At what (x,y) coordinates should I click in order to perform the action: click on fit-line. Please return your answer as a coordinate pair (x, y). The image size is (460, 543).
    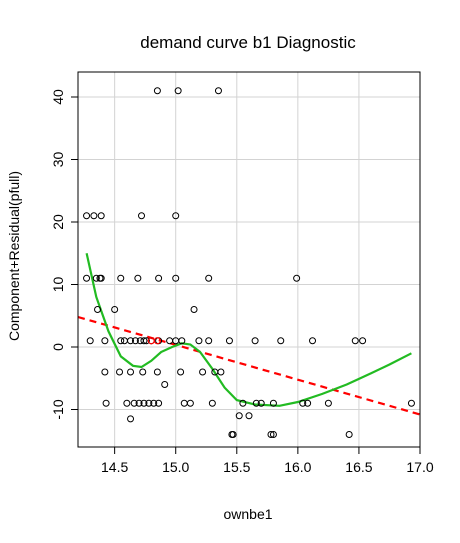
    Looking at the image, I should click on (249, 365).